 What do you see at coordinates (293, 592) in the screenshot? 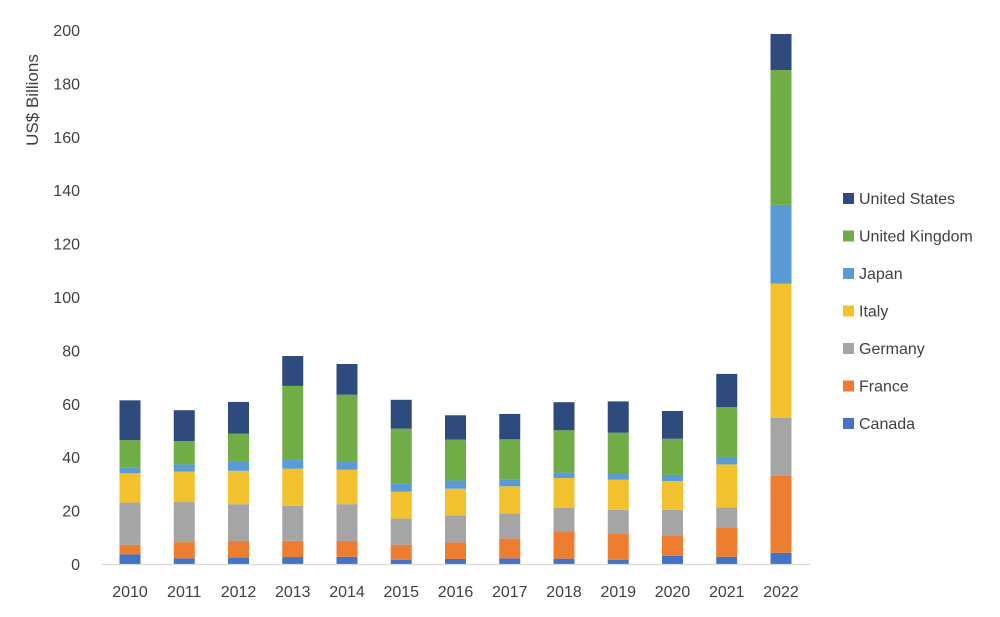
I see `x-tick-label: 2013` at bounding box center [293, 592].